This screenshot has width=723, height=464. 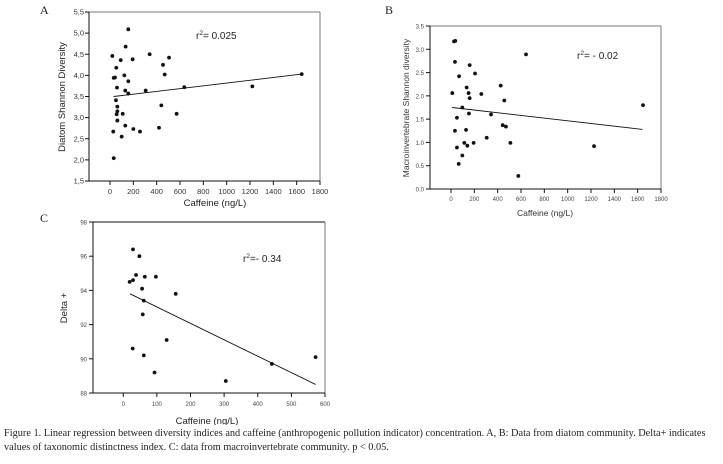 I want to click on panel-letter-a: A, so click(x=44, y=10).